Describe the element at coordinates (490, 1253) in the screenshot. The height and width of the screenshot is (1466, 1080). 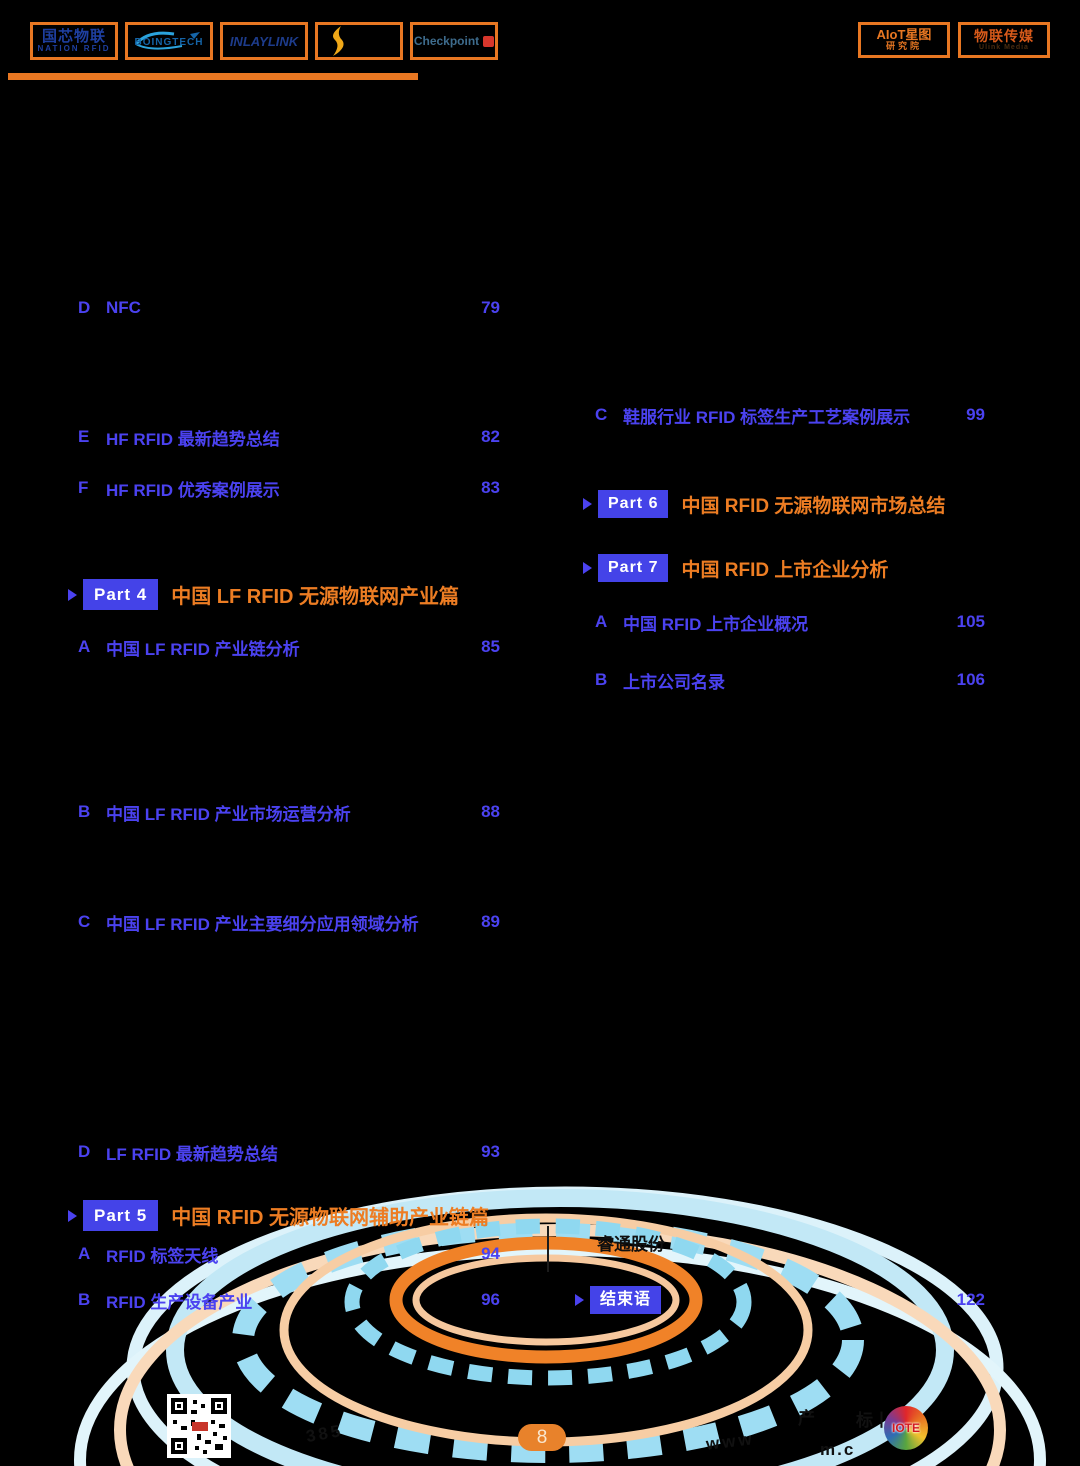
I see `toc-page: 94` at that location.